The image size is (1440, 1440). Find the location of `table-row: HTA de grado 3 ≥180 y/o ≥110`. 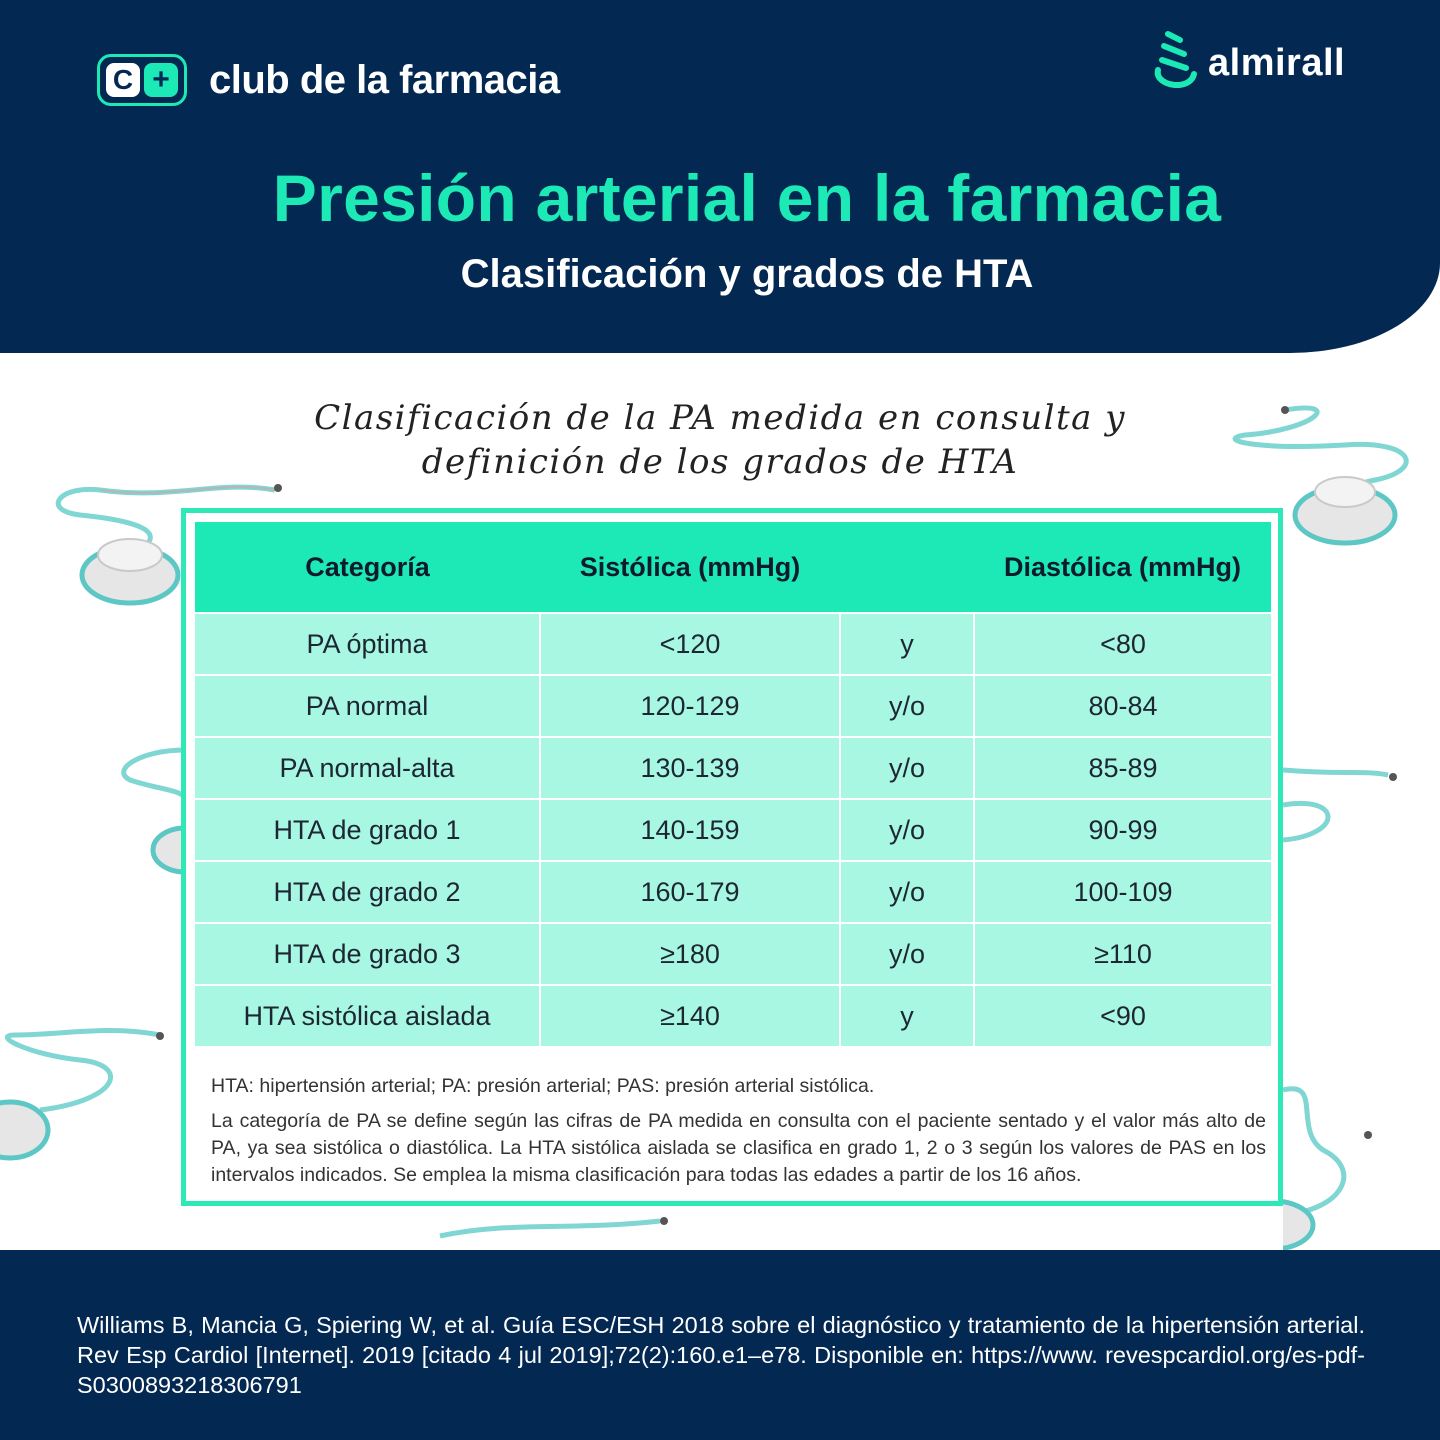

table-row: HTA de grado 3 ≥180 y/o ≥110 is located at coordinates (733, 953).